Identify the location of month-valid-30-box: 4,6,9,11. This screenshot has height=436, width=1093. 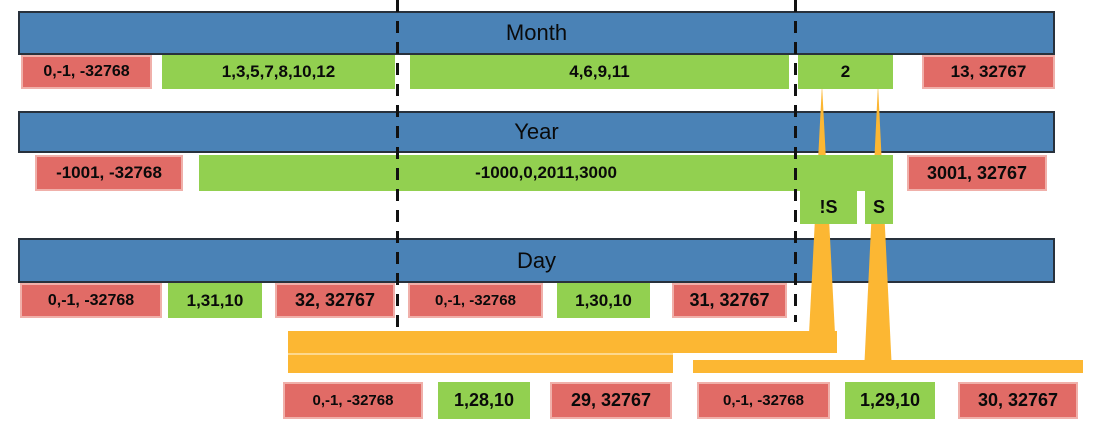
(599, 72).